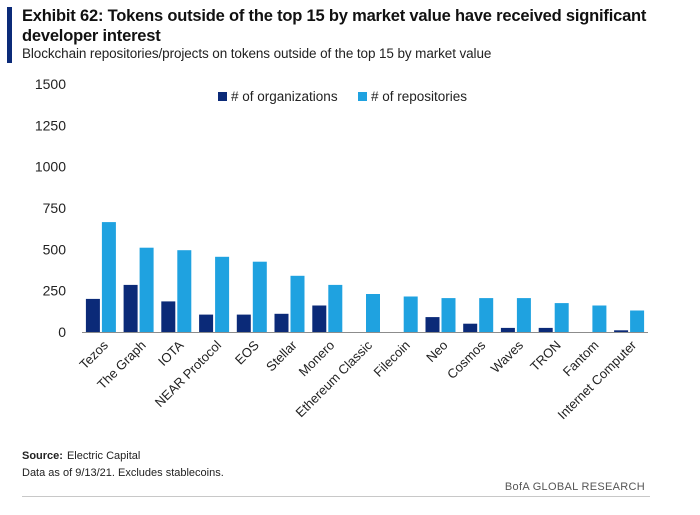 The height and width of the screenshot is (515, 700). What do you see at coordinates (336, 496) in the screenshot?
I see `footer-divider` at bounding box center [336, 496].